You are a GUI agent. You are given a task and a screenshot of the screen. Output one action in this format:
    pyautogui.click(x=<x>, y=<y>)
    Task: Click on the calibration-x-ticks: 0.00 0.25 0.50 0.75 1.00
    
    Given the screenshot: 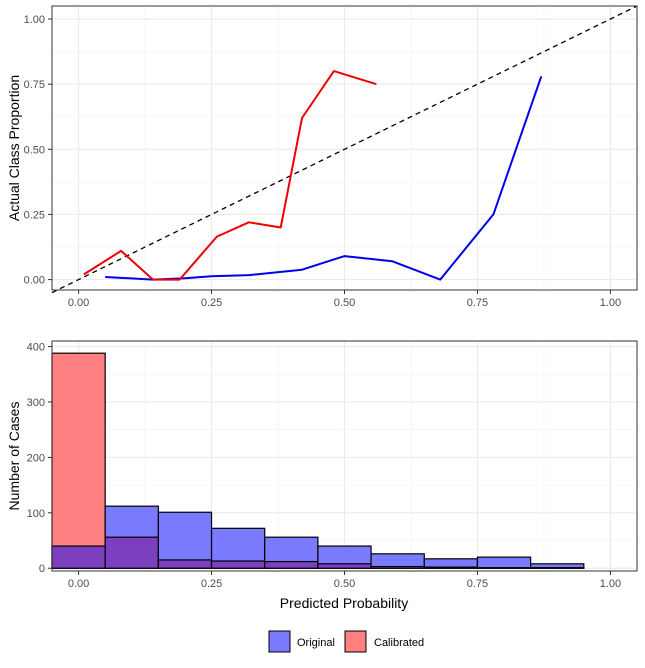 What is the action you would take?
    pyautogui.click(x=344, y=299)
    